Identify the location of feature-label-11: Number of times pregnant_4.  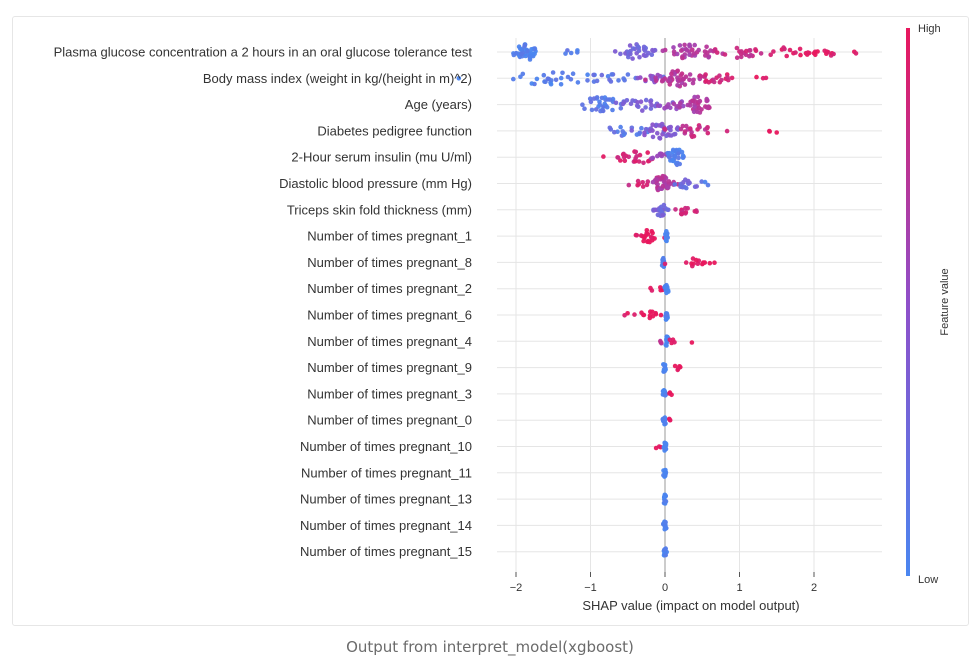
(389, 341).